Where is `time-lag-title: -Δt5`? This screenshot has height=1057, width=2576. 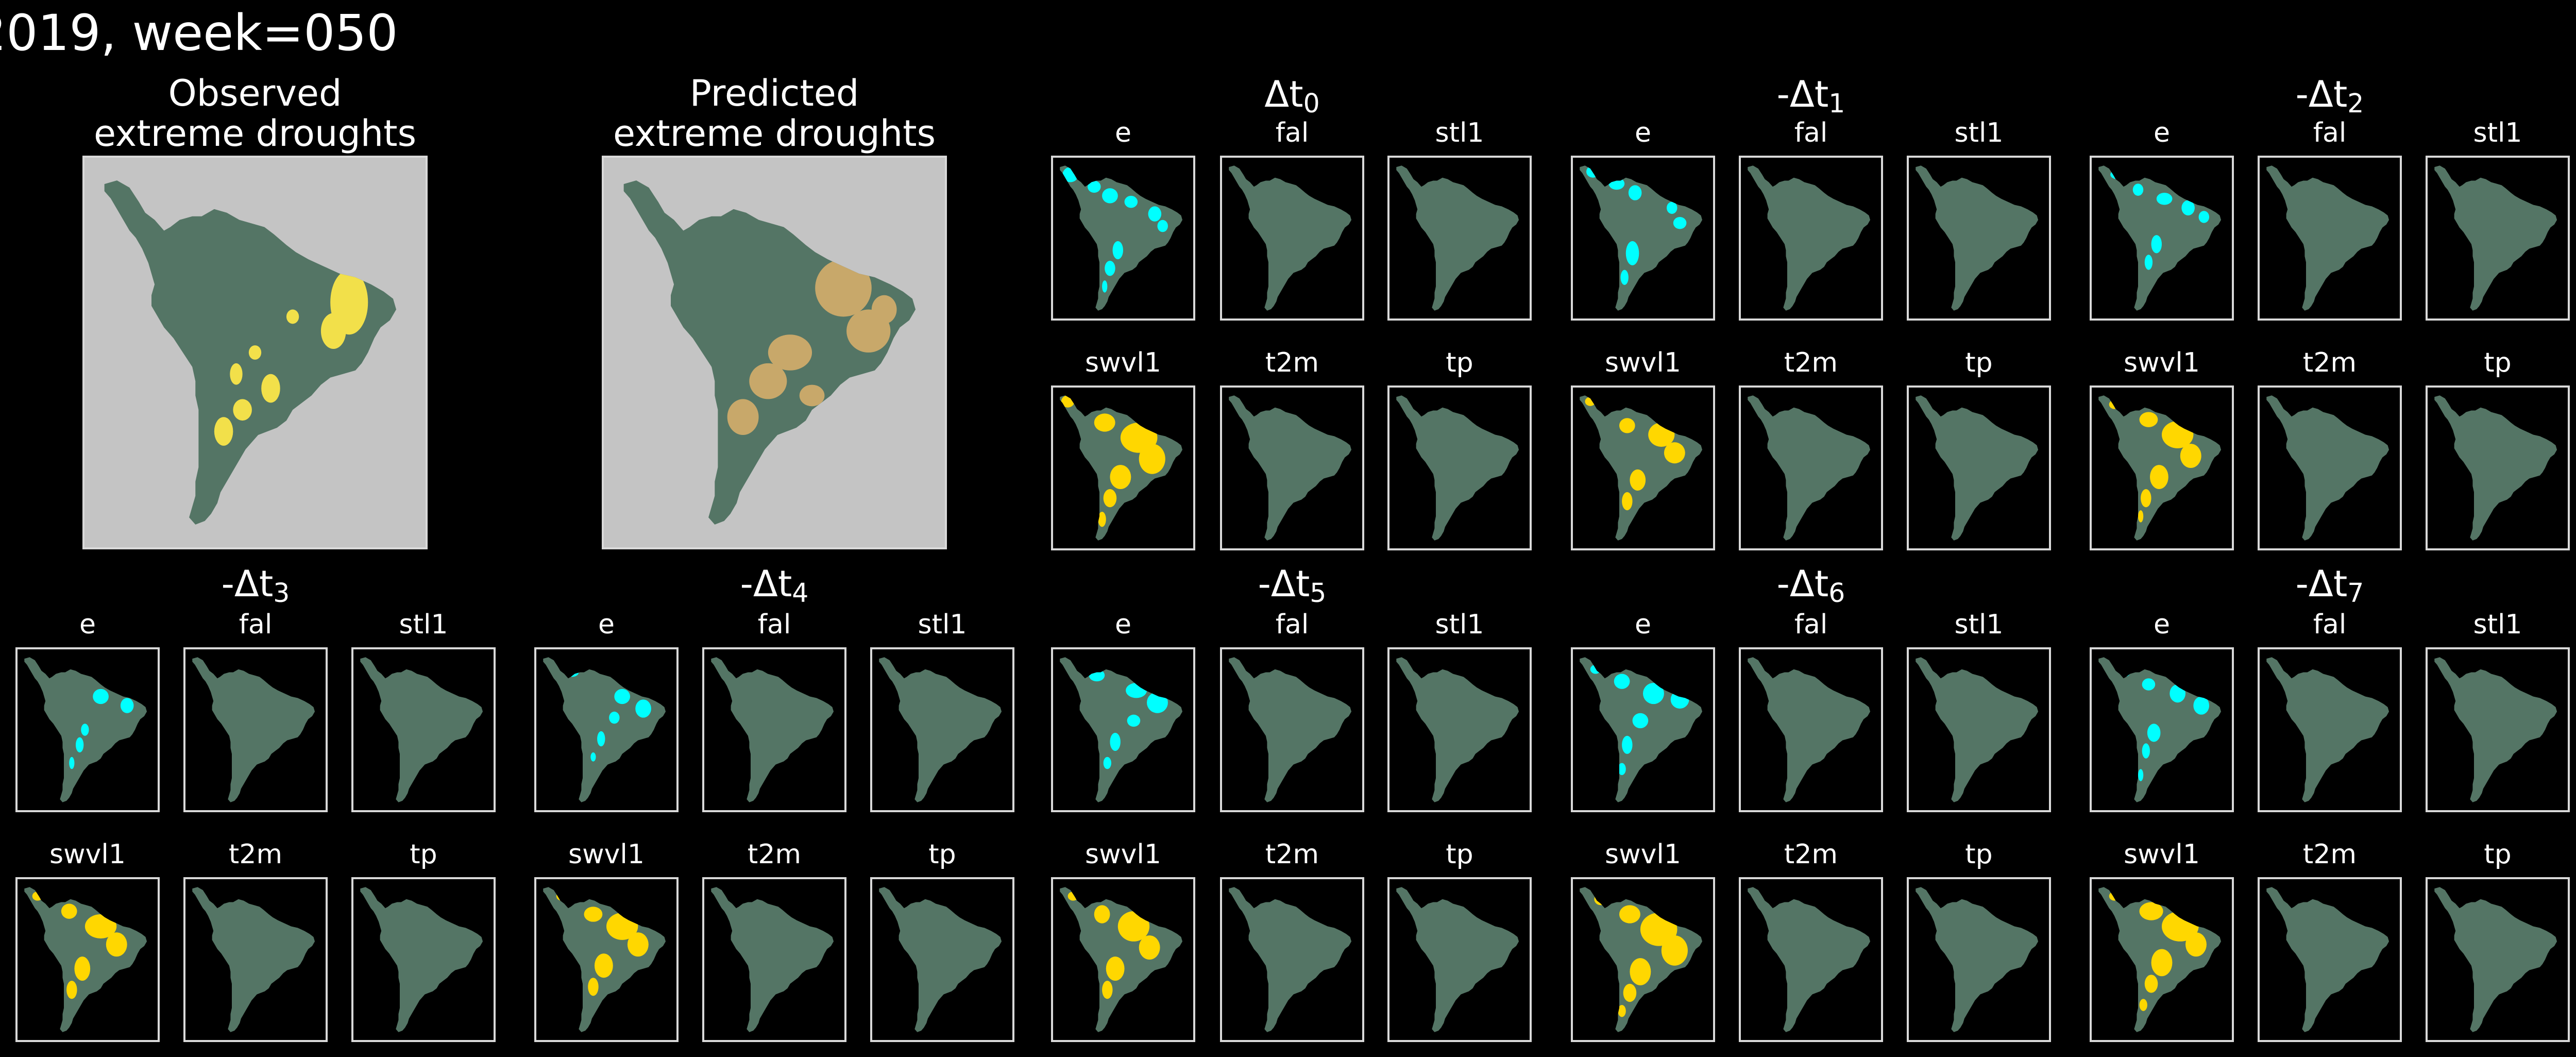
time-lag-title: -Δt5 is located at coordinates (1292, 586).